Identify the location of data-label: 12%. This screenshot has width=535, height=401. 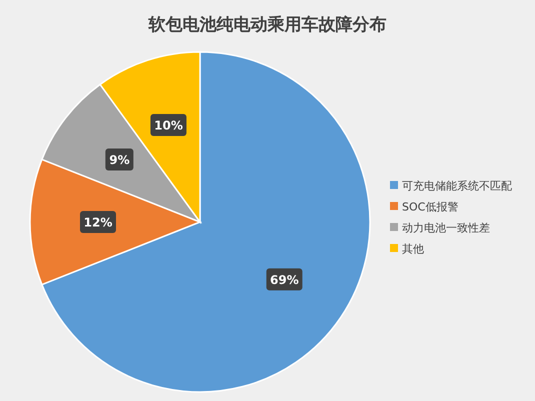
(98, 223).